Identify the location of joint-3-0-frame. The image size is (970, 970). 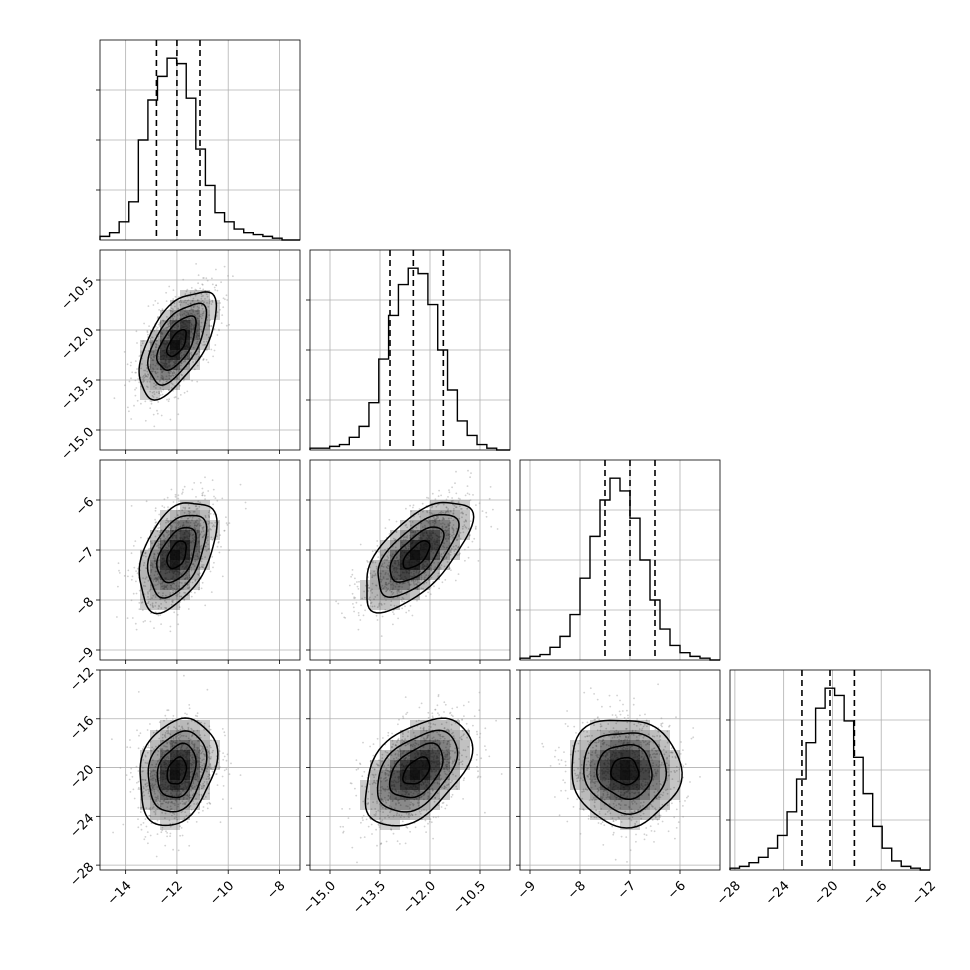
(200, 770).